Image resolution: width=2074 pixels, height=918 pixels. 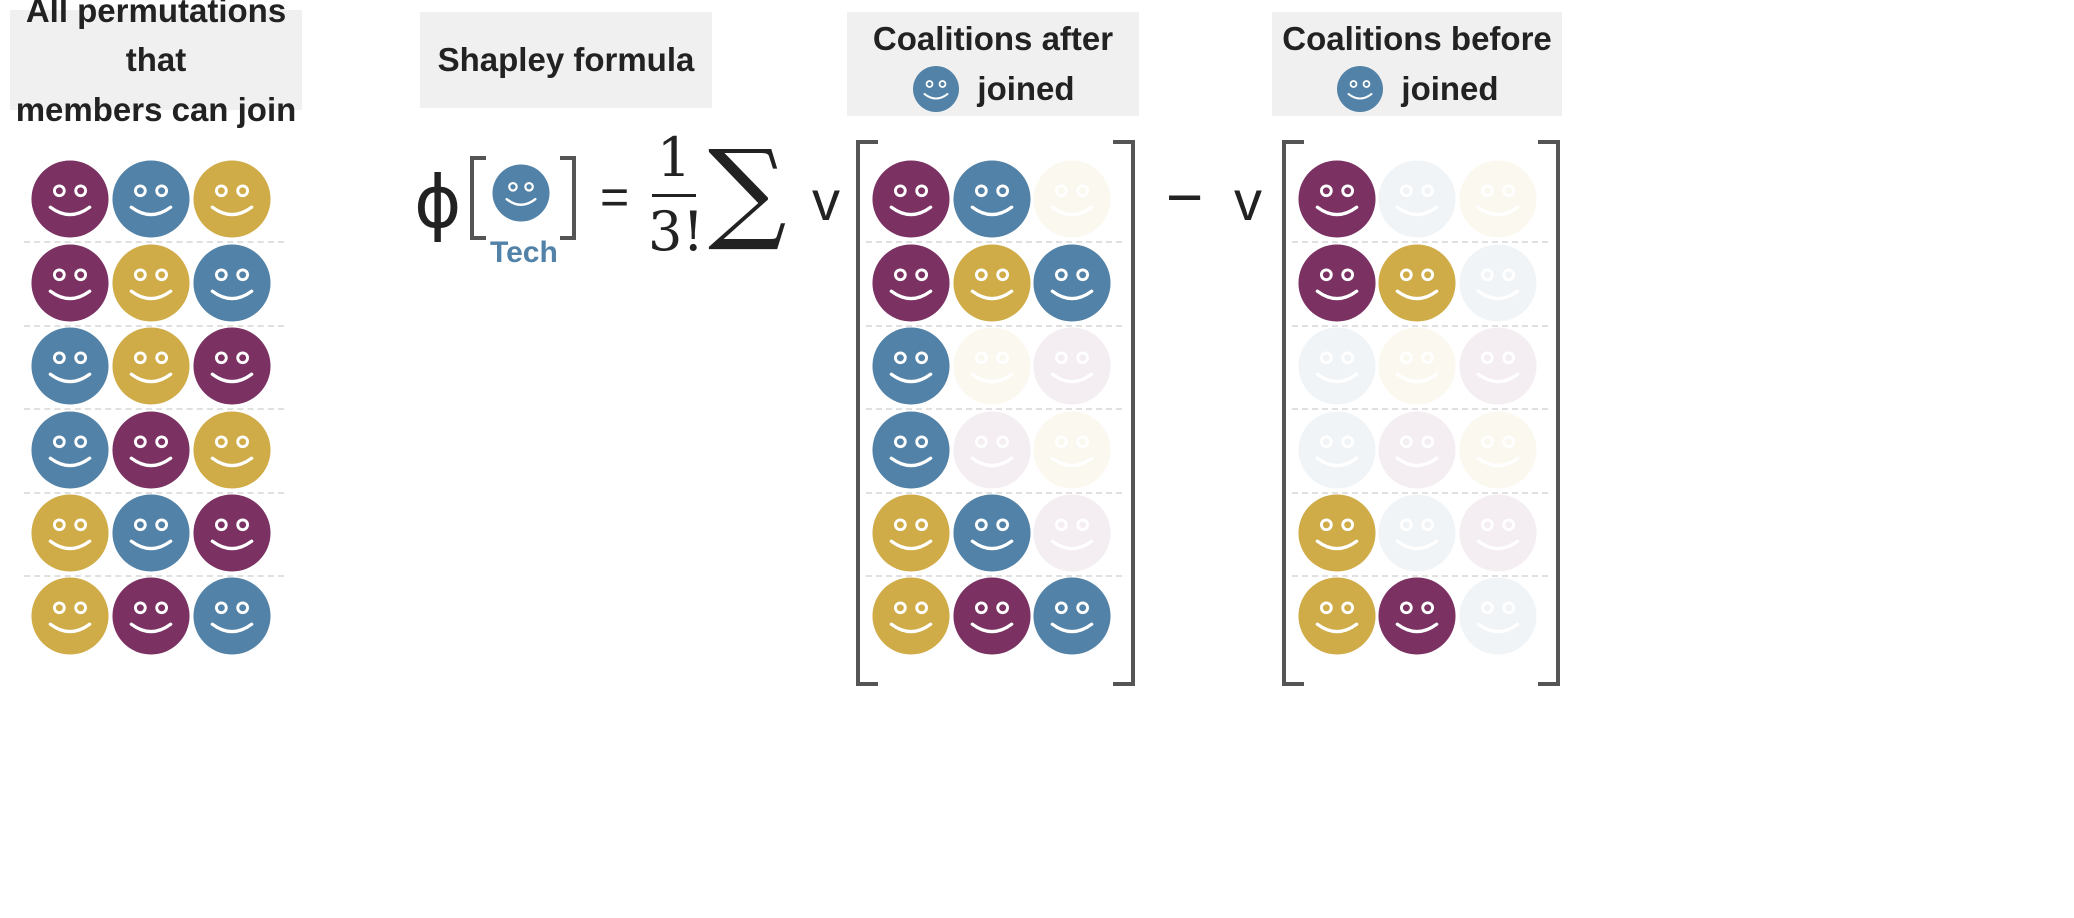 I want to click on formula-header: Shapley formula, so click(x=566, y=60).